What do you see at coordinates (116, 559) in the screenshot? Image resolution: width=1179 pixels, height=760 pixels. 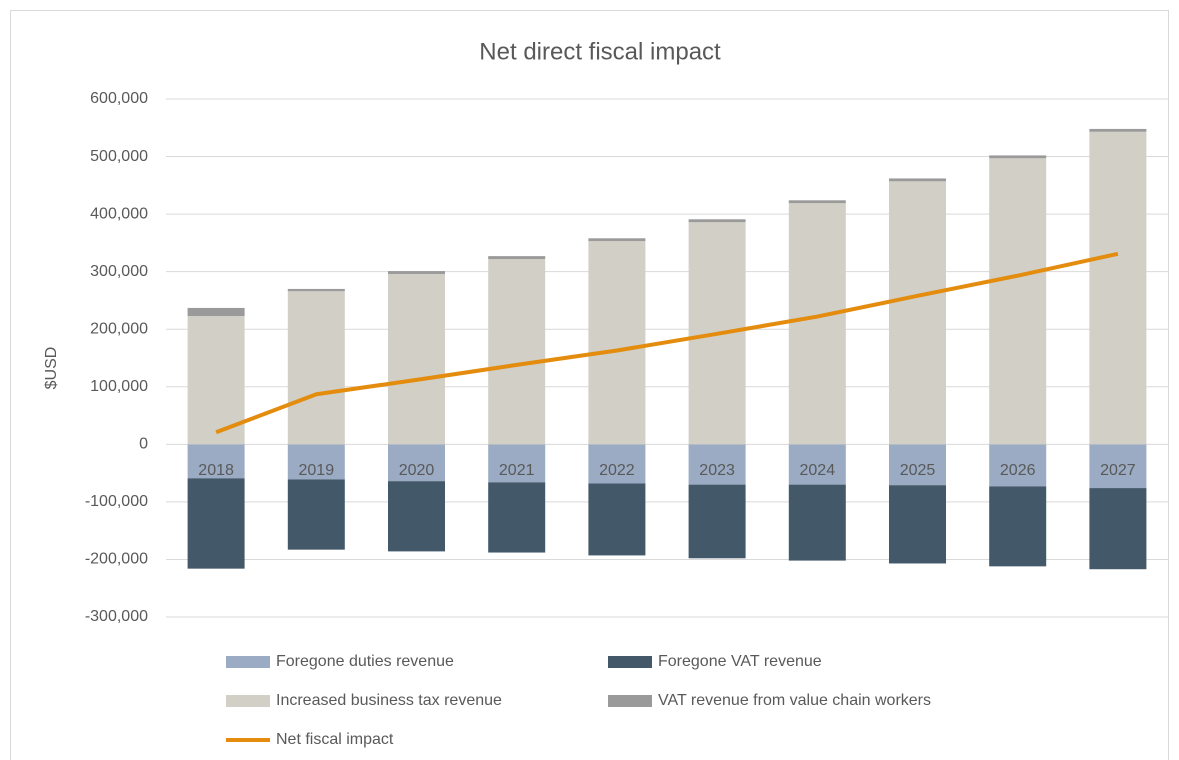 I see `y-tick-label: -200,000` at bounding box center [116, 559].